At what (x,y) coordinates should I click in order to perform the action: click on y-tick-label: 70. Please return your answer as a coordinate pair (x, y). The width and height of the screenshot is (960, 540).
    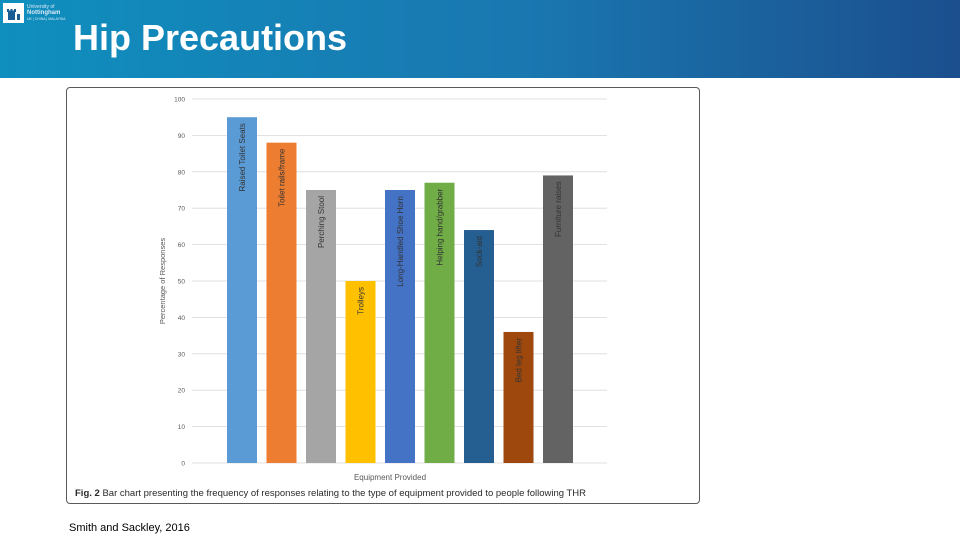
    Looking at the image, I should click on (182, 209).